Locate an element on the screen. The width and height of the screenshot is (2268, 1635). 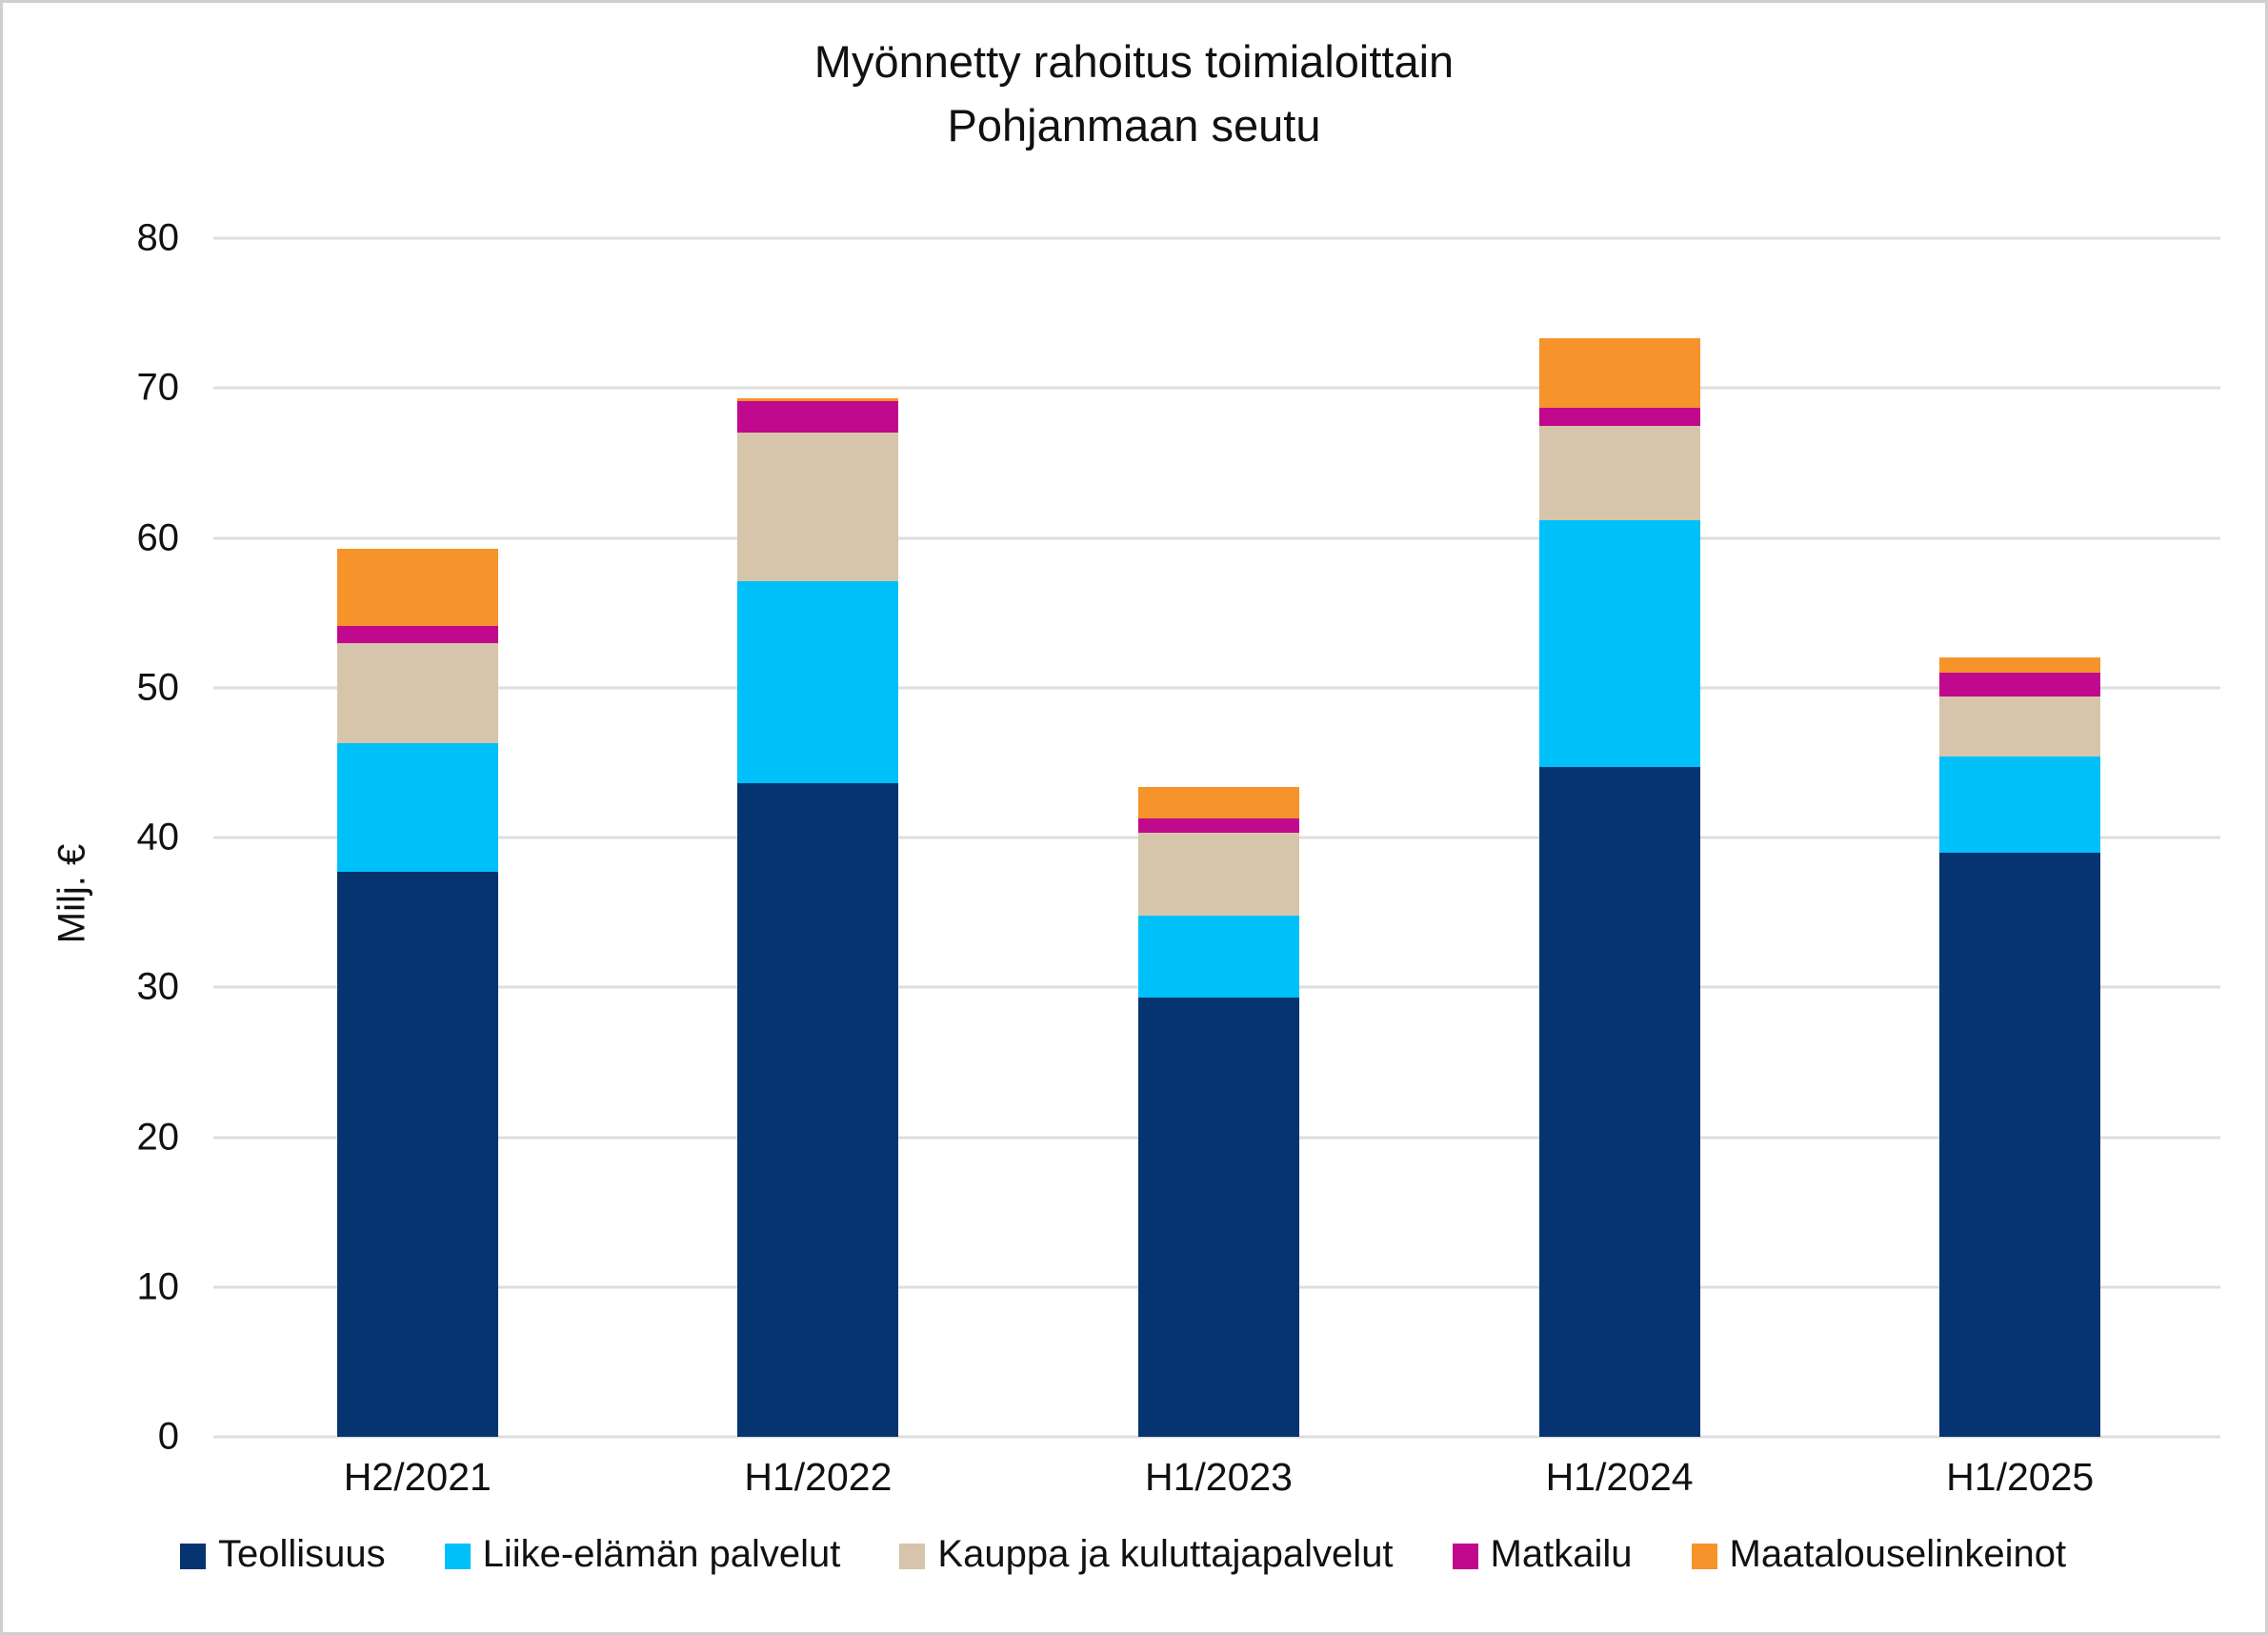
bar-slot-H1/2022 is located at coordinates (819, 837).